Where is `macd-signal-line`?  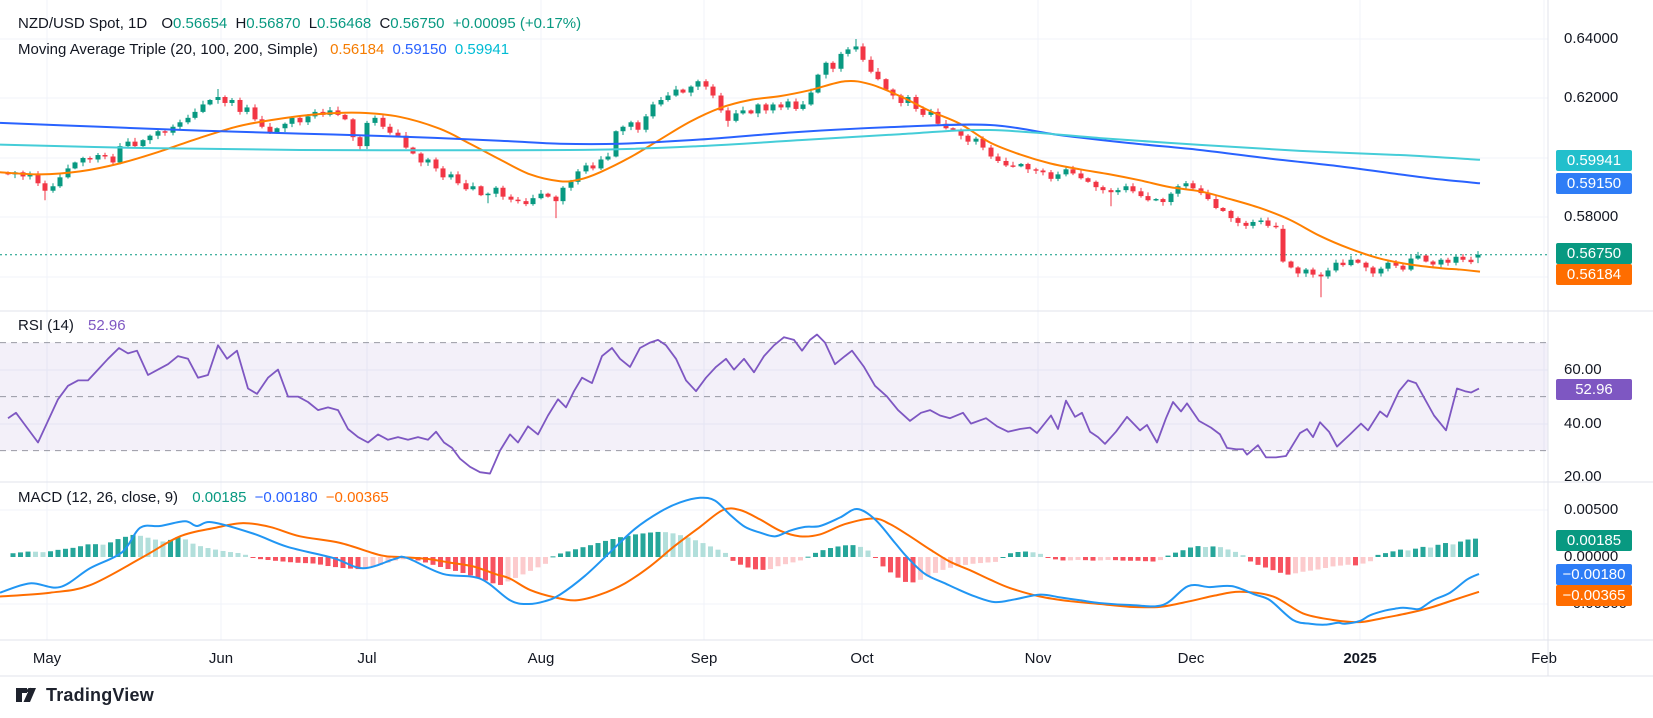 macd-signal-line is located at coordinates (740, 565).